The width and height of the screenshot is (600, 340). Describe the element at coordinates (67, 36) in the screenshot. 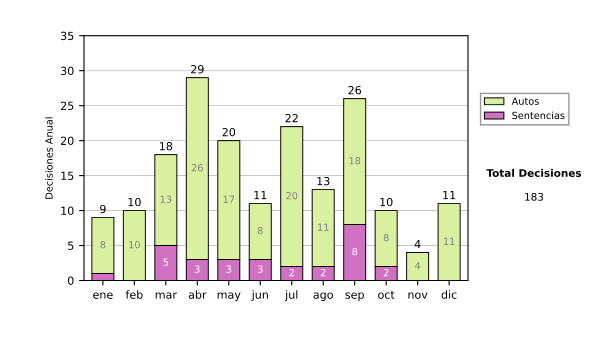

I see `y-tick-label: 35` at that location.